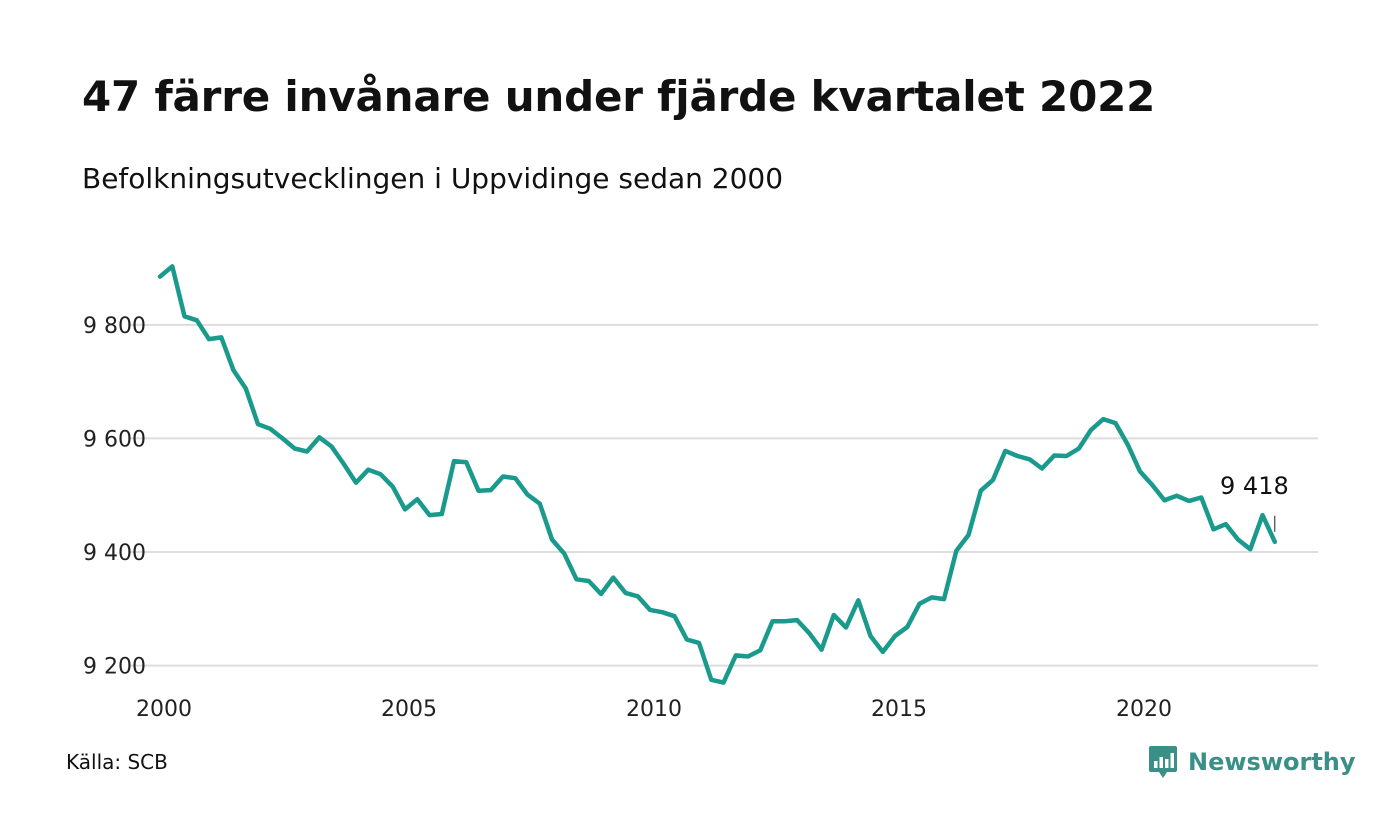  I want to click on end-value-label: 9 418, so click(1254, 486).